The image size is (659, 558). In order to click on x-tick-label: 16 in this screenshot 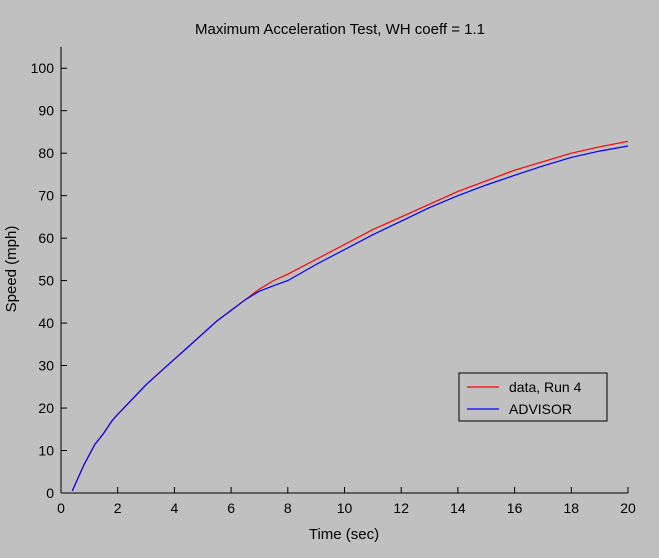, I will do `click(515, 508)`.